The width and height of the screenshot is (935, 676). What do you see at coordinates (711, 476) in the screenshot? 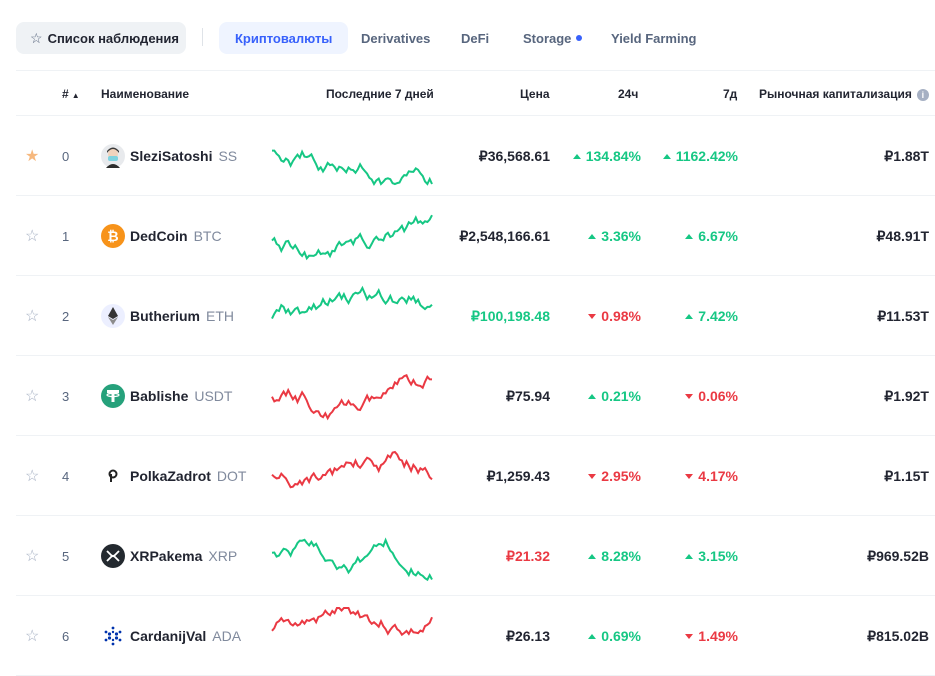
I see `change-7d-cell: 4.17%` at bounding box center [711, 476].